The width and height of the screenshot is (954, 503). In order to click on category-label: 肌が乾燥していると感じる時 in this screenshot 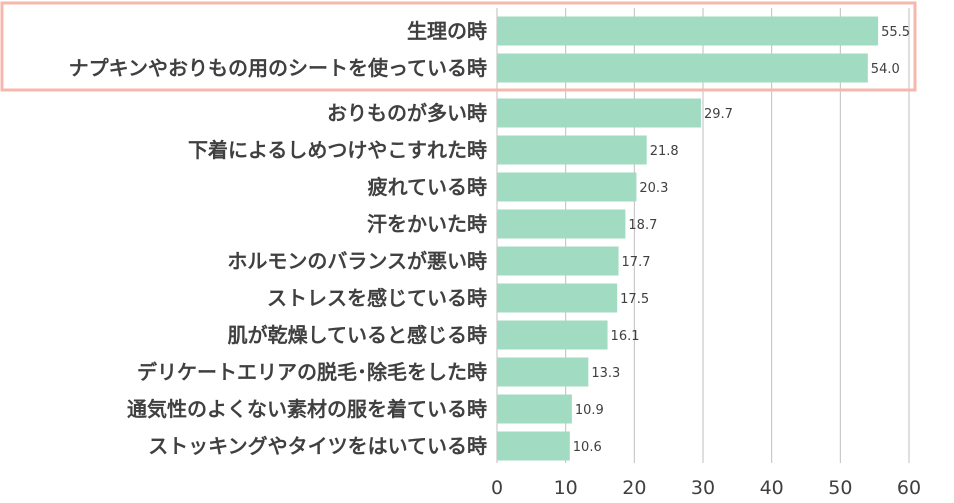, I will do `click(357, 335)`.